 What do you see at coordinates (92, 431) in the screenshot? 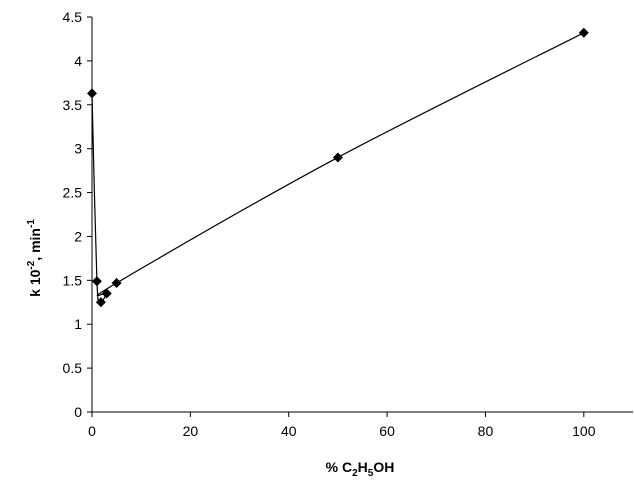
I see `x-tick-label: 0` at bounding box center [92, 431].